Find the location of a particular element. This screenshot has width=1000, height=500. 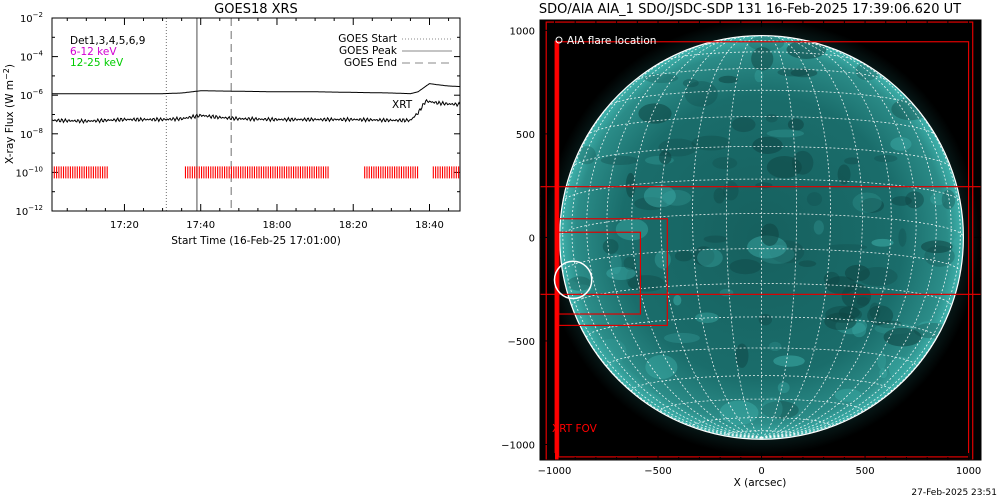

flare-legend: AIA flare location is located at coordinates (605, 41).